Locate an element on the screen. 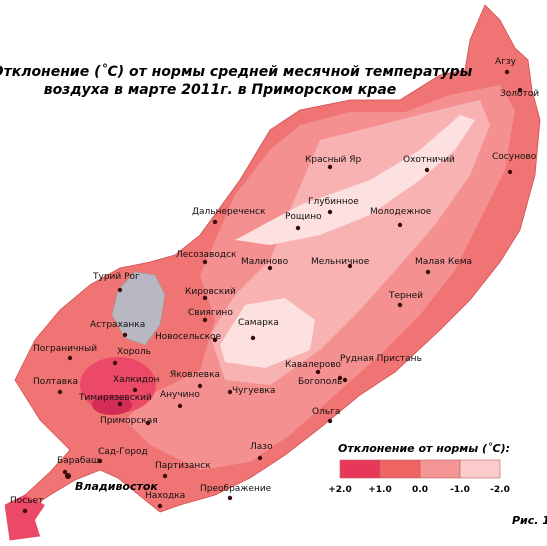 Image resolution: width=547 pixels, height=546 pixels. lake is located at coordinates (138, 308).